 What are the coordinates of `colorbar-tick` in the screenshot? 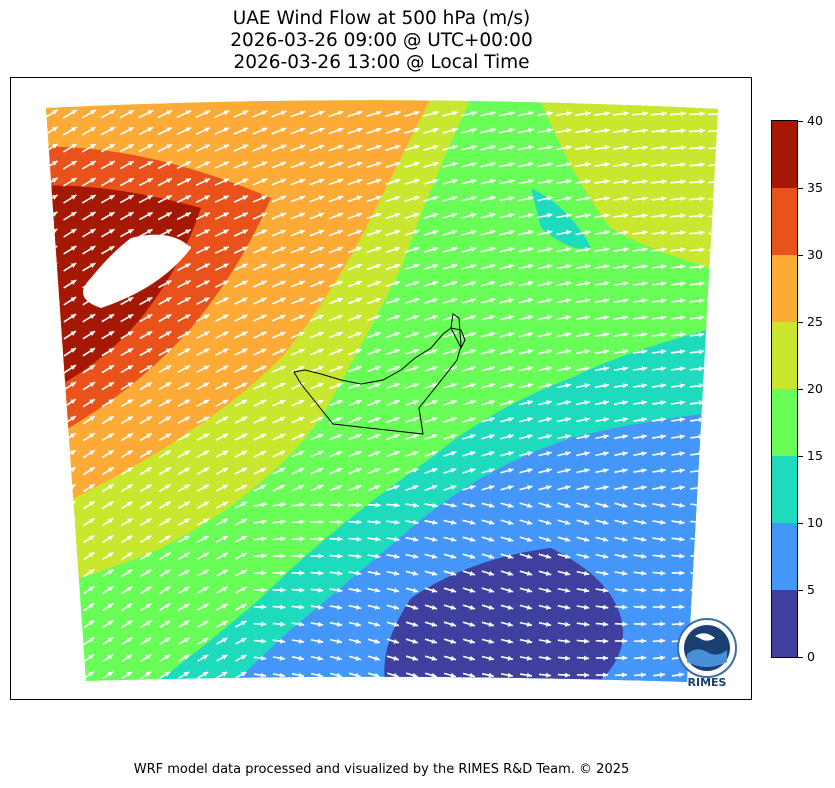 It's located at (800, 523).